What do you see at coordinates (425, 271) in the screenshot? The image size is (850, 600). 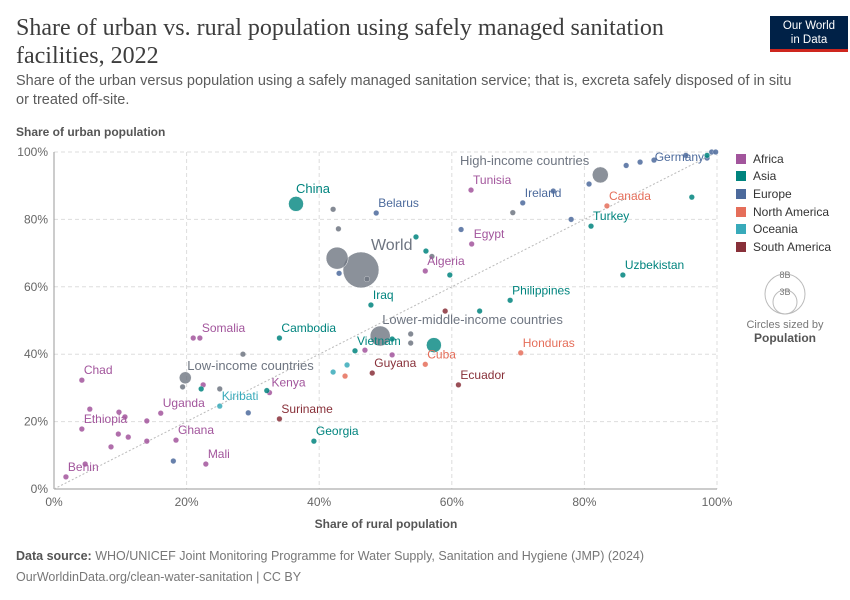 I see `point-algeria` at bounding box center [425, 271].